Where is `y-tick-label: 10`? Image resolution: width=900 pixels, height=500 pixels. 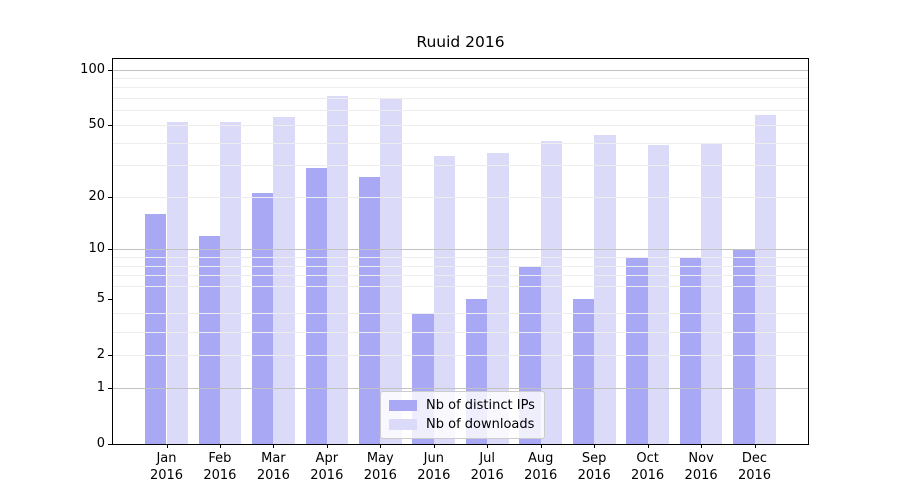
y-tick-label: 10 is located at coordinates (96, 249).